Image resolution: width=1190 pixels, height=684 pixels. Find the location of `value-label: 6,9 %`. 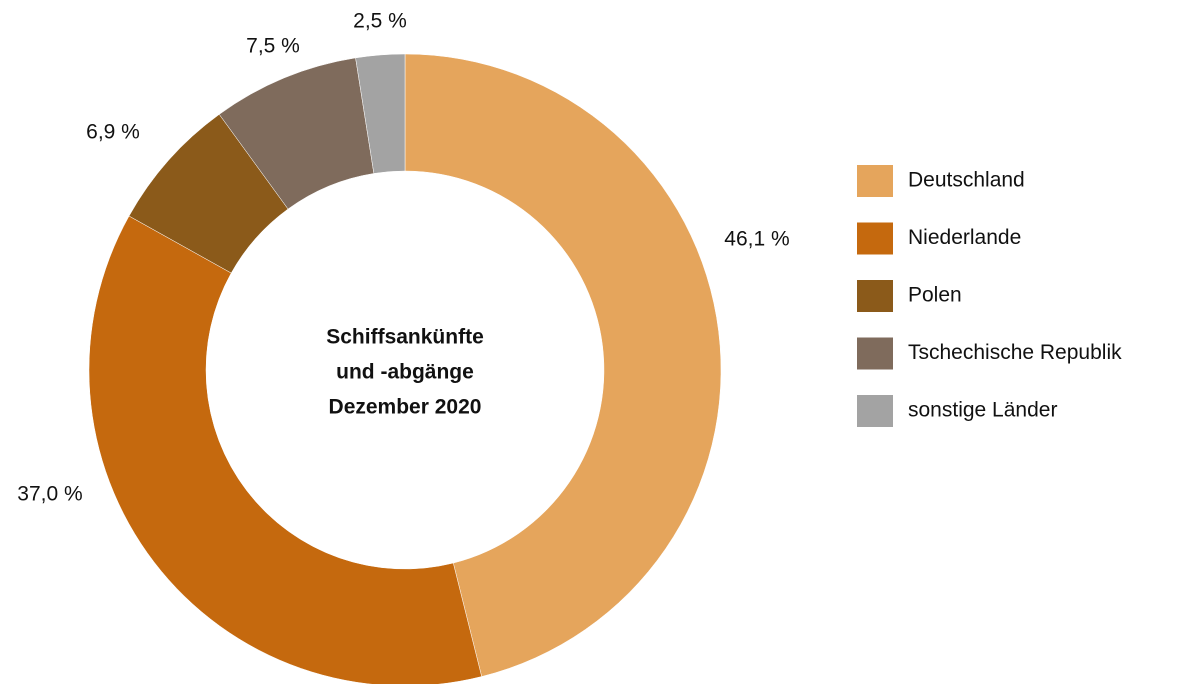

value-label: 6,9 % is located at coordinates (113, 132).